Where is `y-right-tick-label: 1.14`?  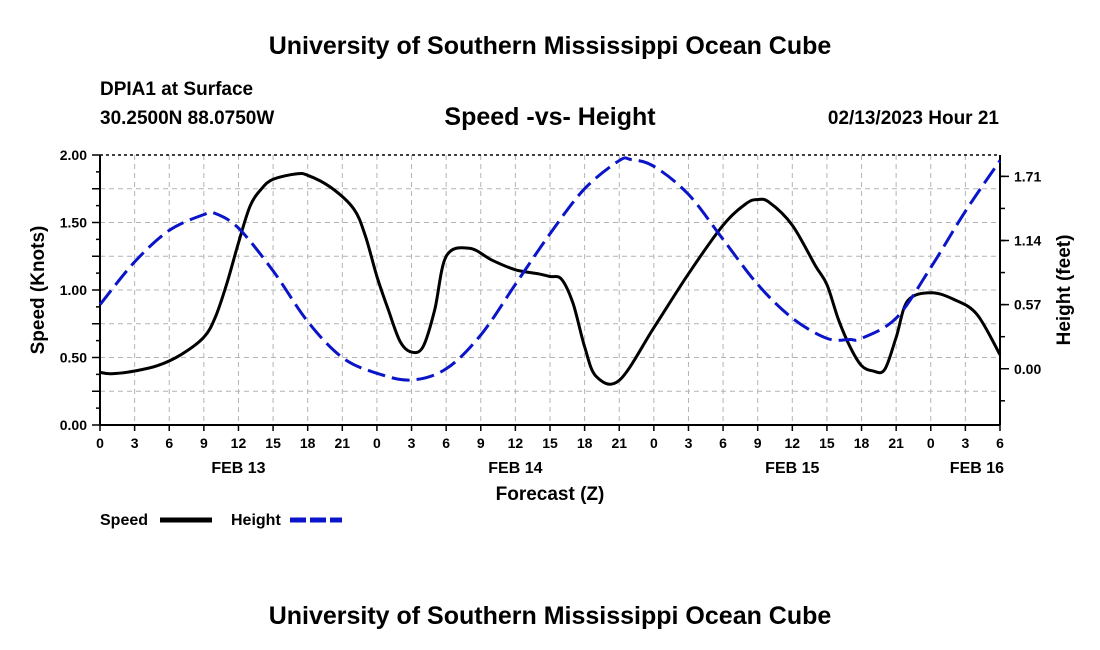 y-right-tick-label: 1.14 is located at coordinates (1027, 241).